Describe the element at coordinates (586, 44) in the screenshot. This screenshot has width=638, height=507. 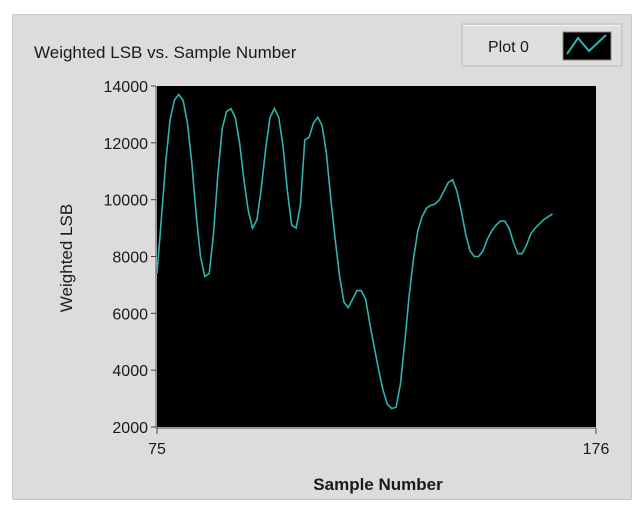
I see `legend-swatch-line-icon` at that location.